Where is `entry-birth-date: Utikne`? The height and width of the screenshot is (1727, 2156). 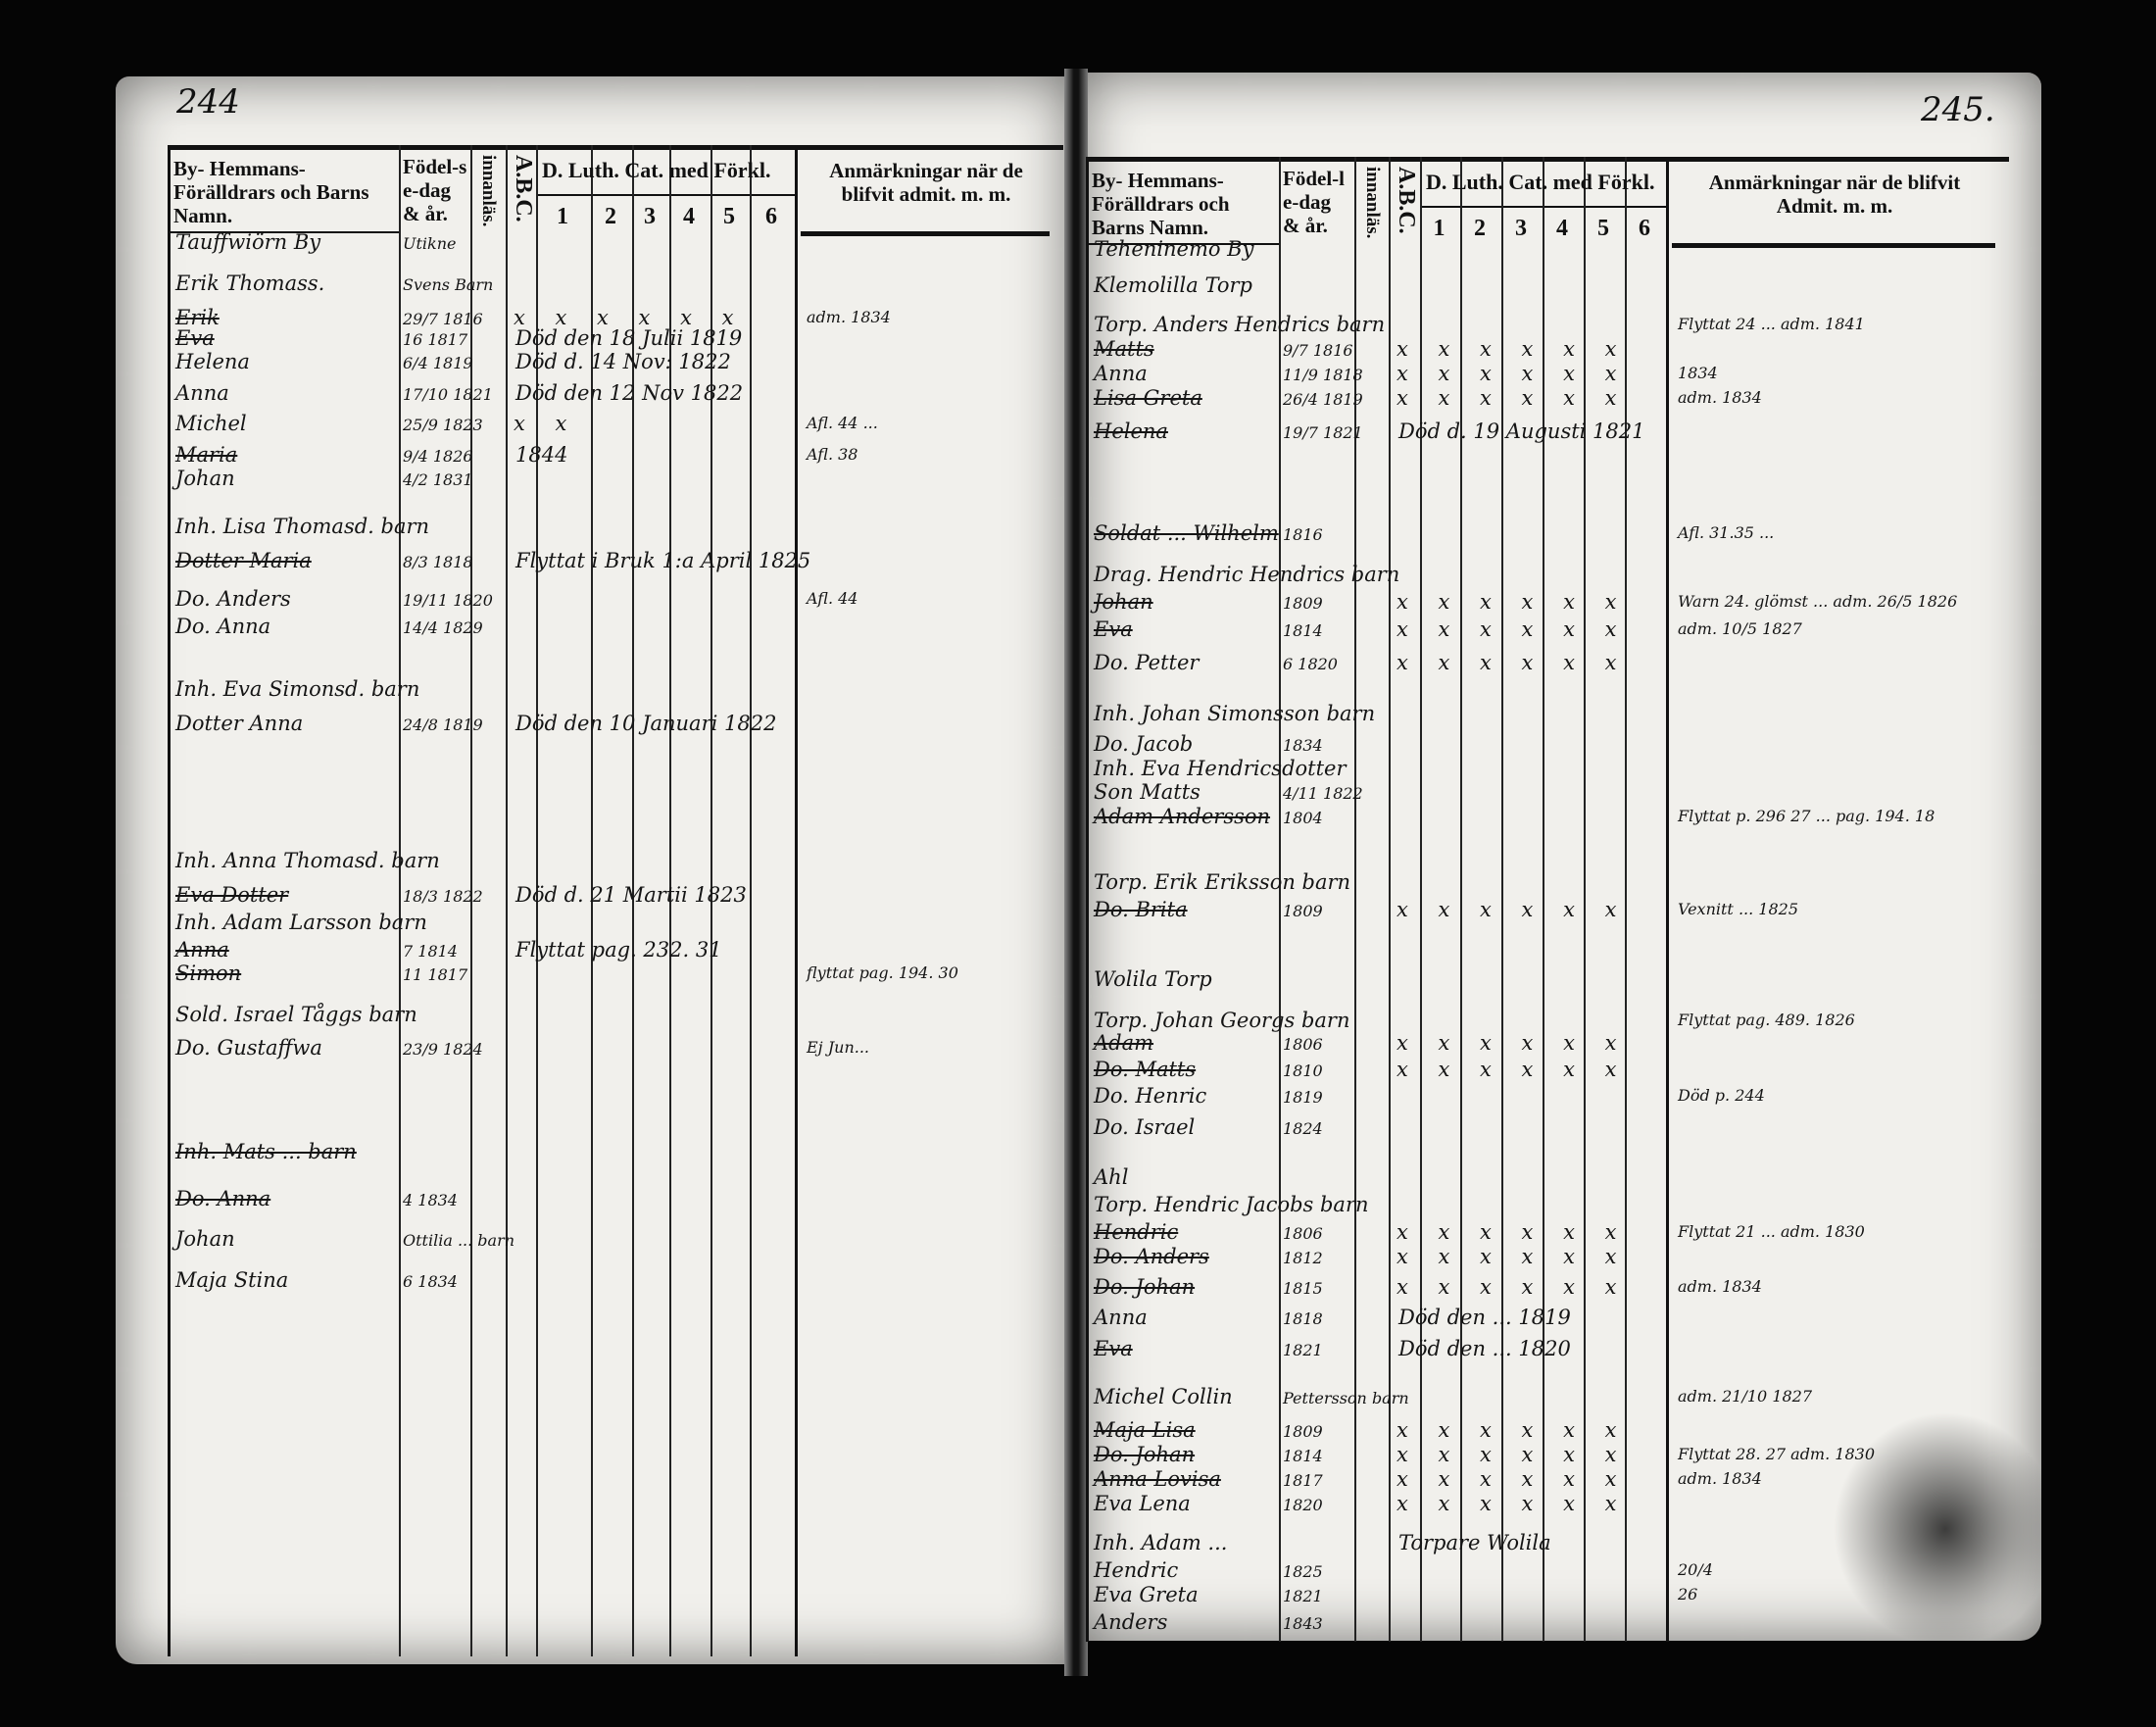
entry-birth-date: Utikne is located at coordinates (430, 243).